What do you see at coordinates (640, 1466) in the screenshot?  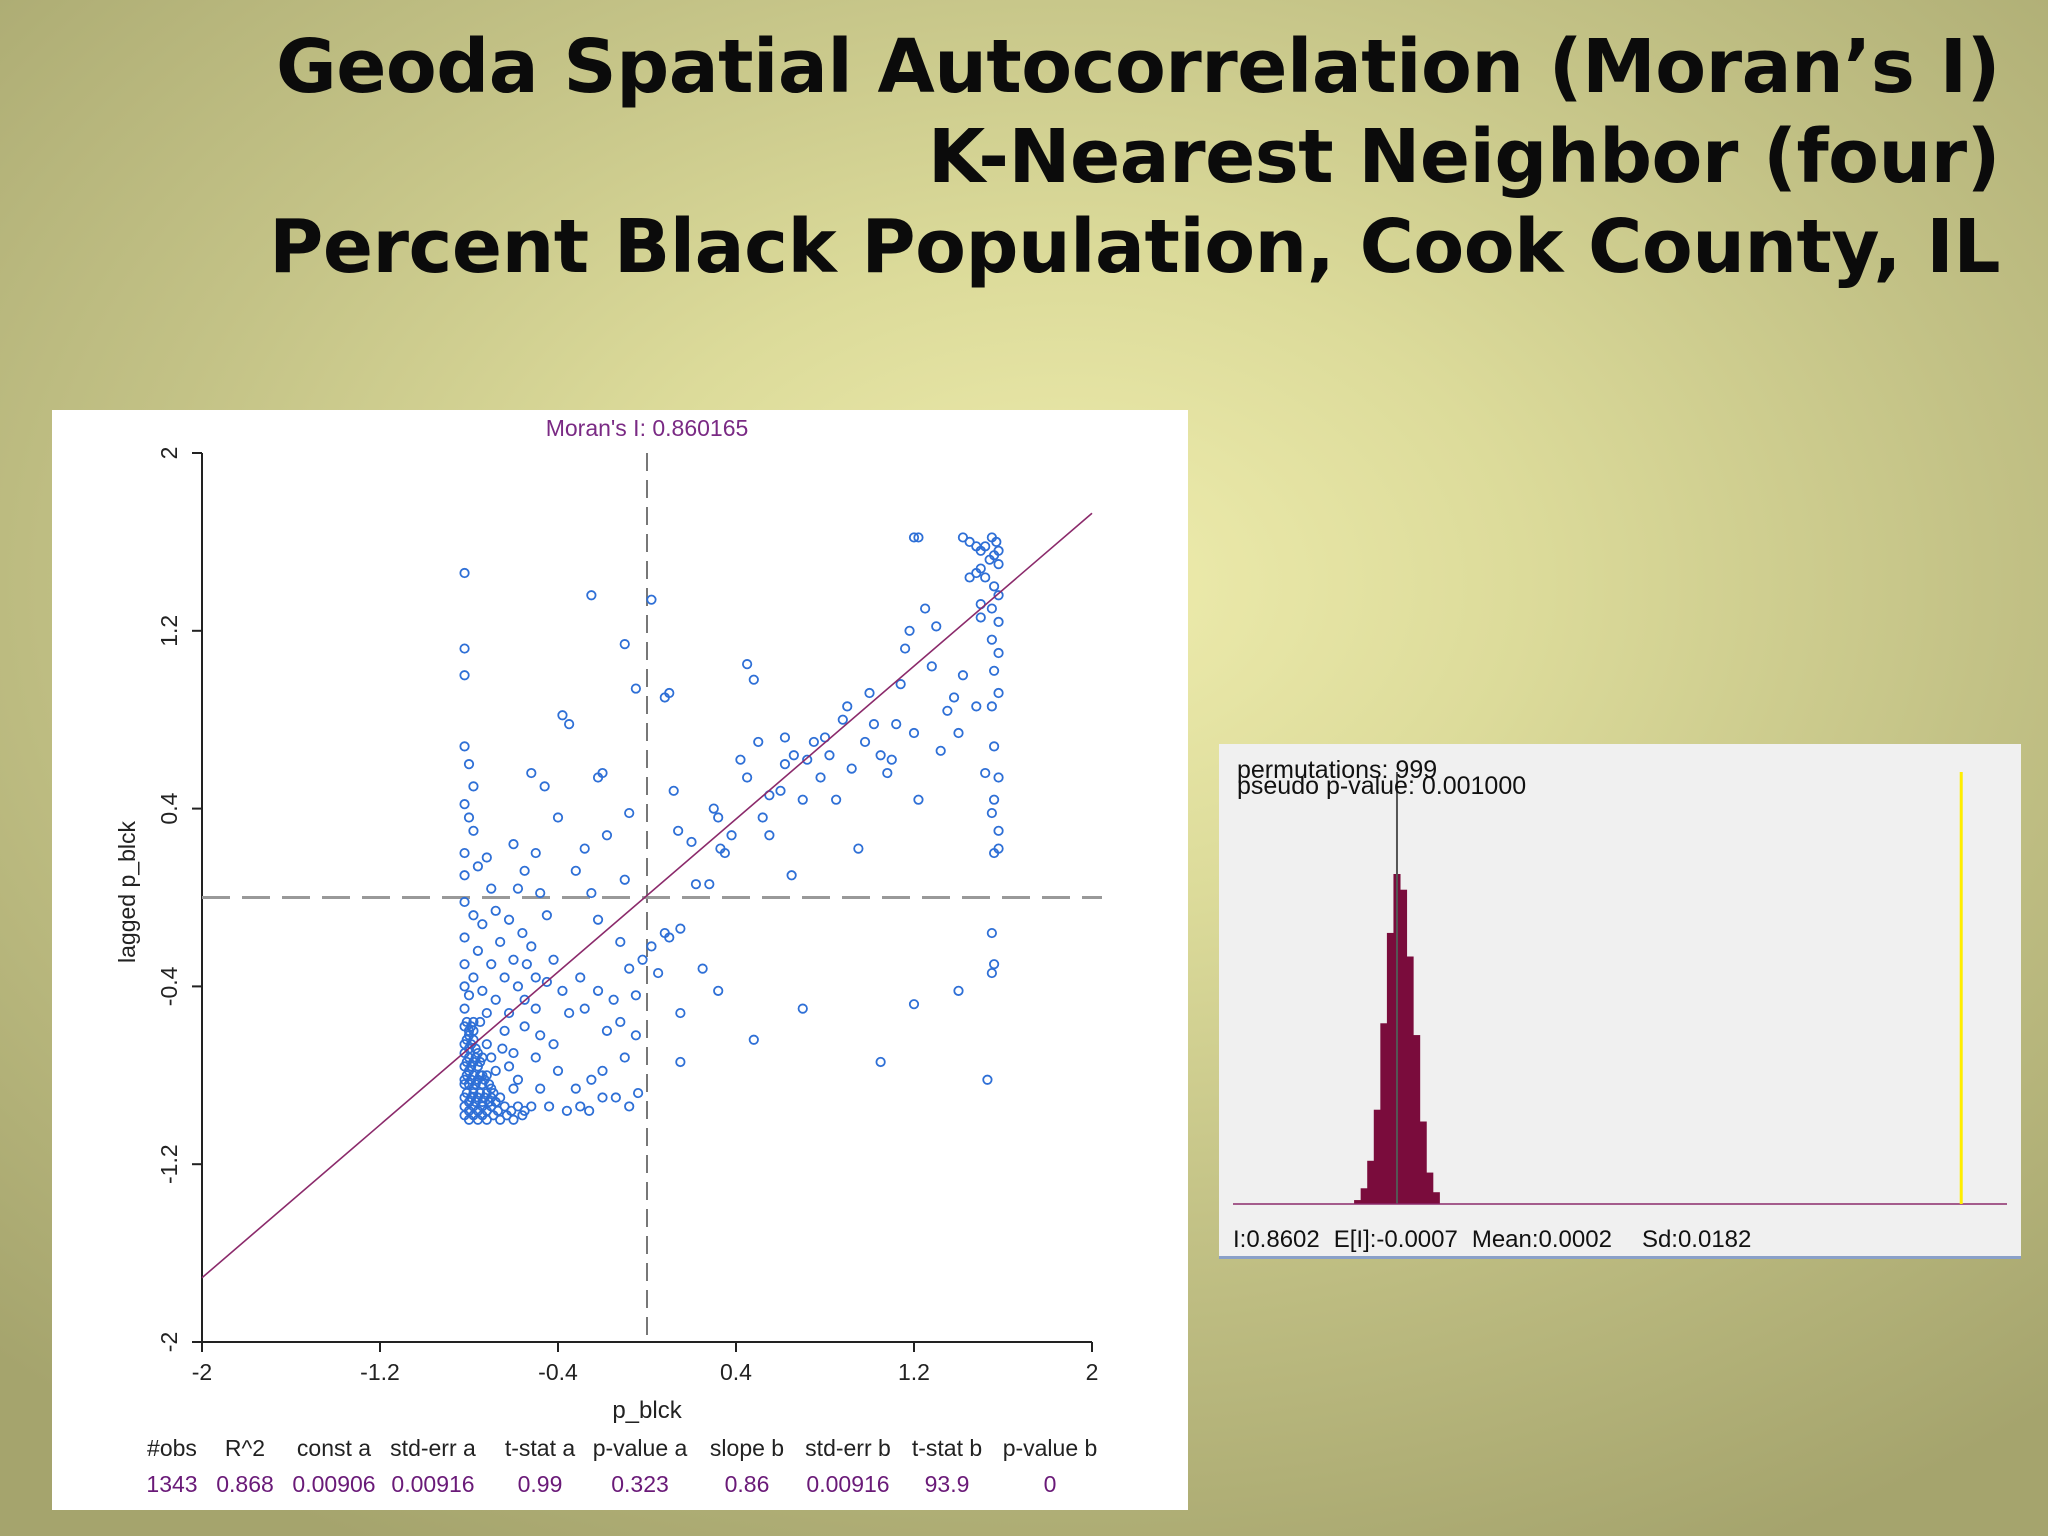 I see `stats-column: p-value a 0.323` at bounding box center [640, 1466].